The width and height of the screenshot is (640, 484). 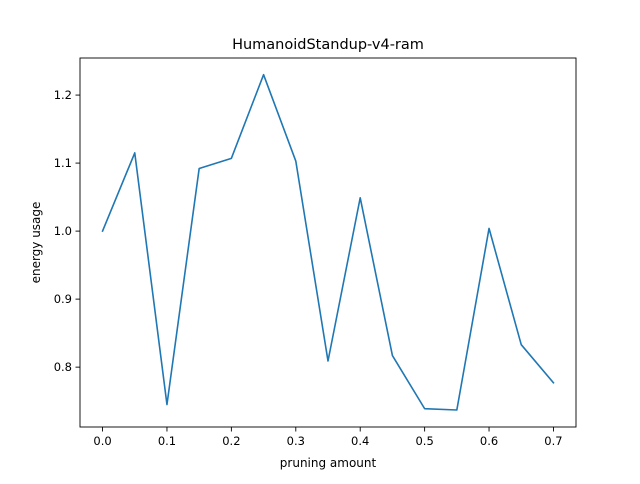 I want to click on x-tick-label: 0.0, so click(x=102, y=441).